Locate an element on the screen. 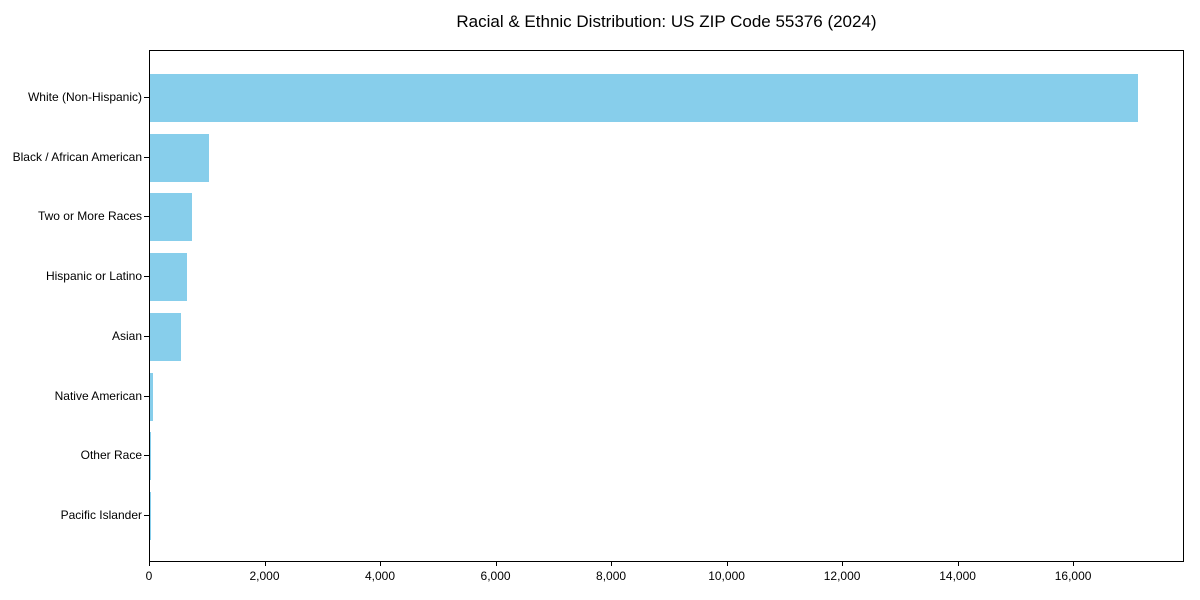 The width and height of the screenshot is (1200, 600). x-tick-label-10000: 10,000 is located at coordinates (726, 576).